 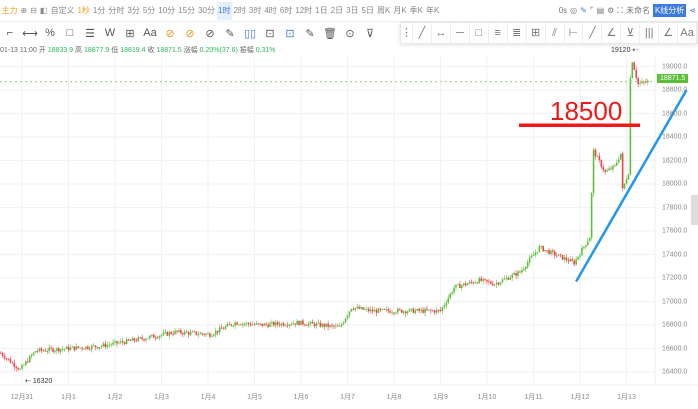 What do you see at coordinates (460, 33) in the screenshot?
I see `float-tool-3-icon: ─` at bounding box center [460, 33].